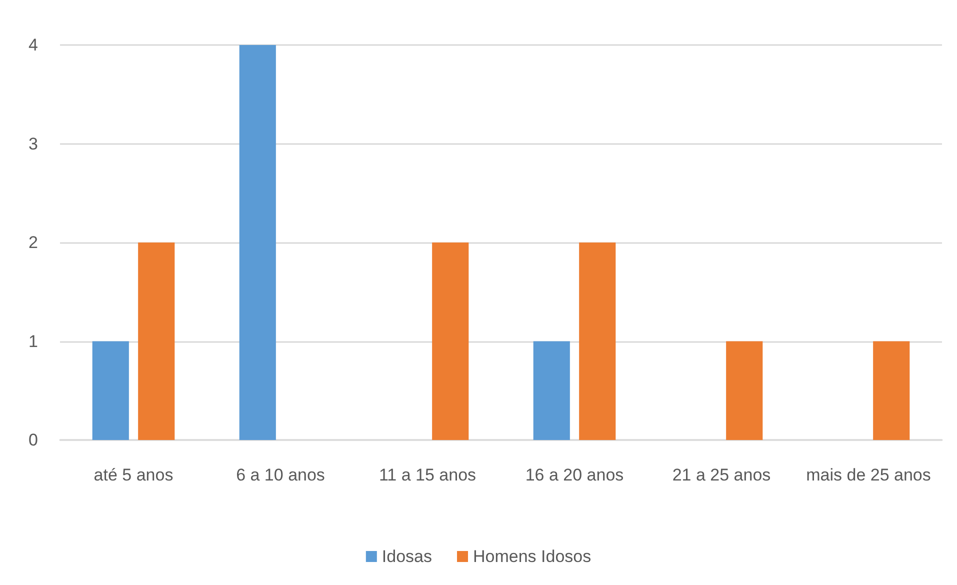  Describe the element at coordinates (721, 475) in the screenshot. I see `x-tick-label: 21 a 25 anos` at that location.